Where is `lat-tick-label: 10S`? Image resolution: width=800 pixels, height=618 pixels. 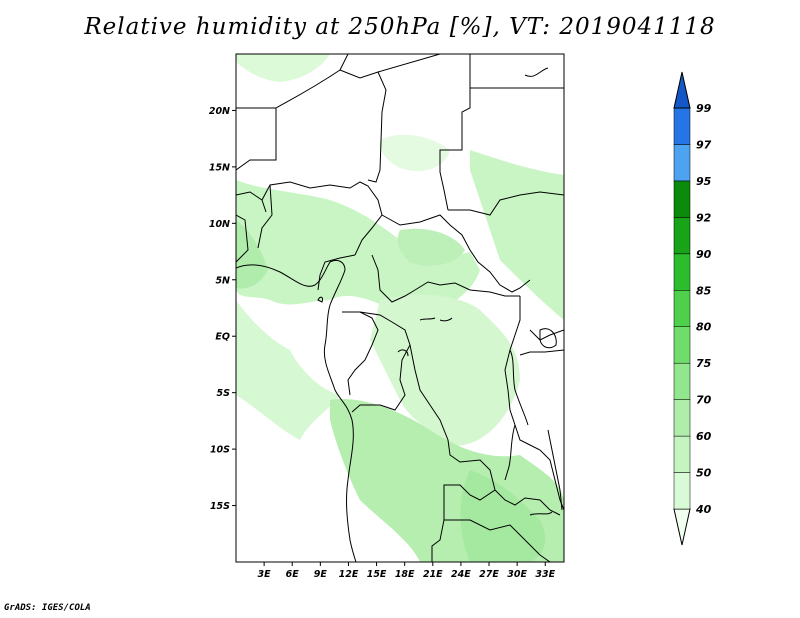
lat-tick-label: 10S is located at coordinates (220, 450).